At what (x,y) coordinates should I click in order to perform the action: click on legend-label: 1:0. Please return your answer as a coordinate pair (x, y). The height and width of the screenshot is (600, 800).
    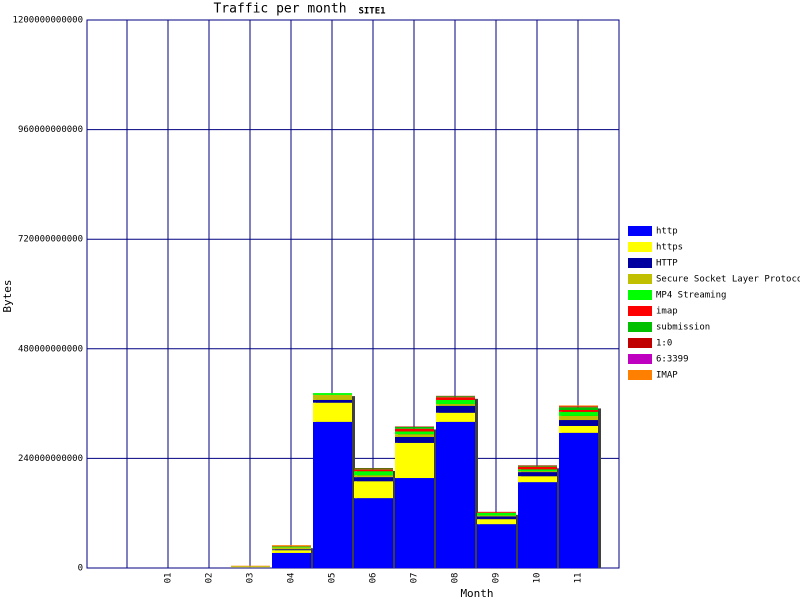
    Looking at the image, I should click on (664, 344).